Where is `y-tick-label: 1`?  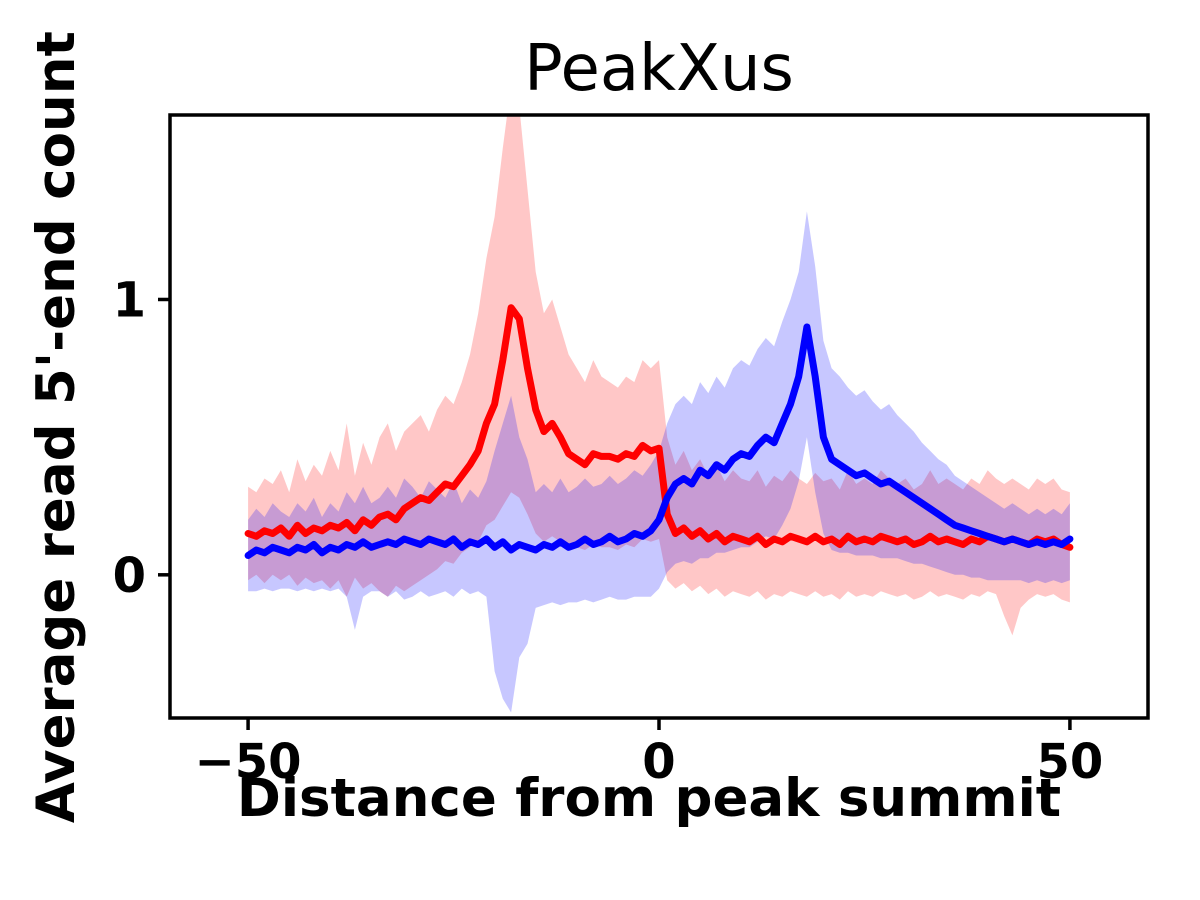
y-tick-label: 1 is located at coordinates (129, 300).